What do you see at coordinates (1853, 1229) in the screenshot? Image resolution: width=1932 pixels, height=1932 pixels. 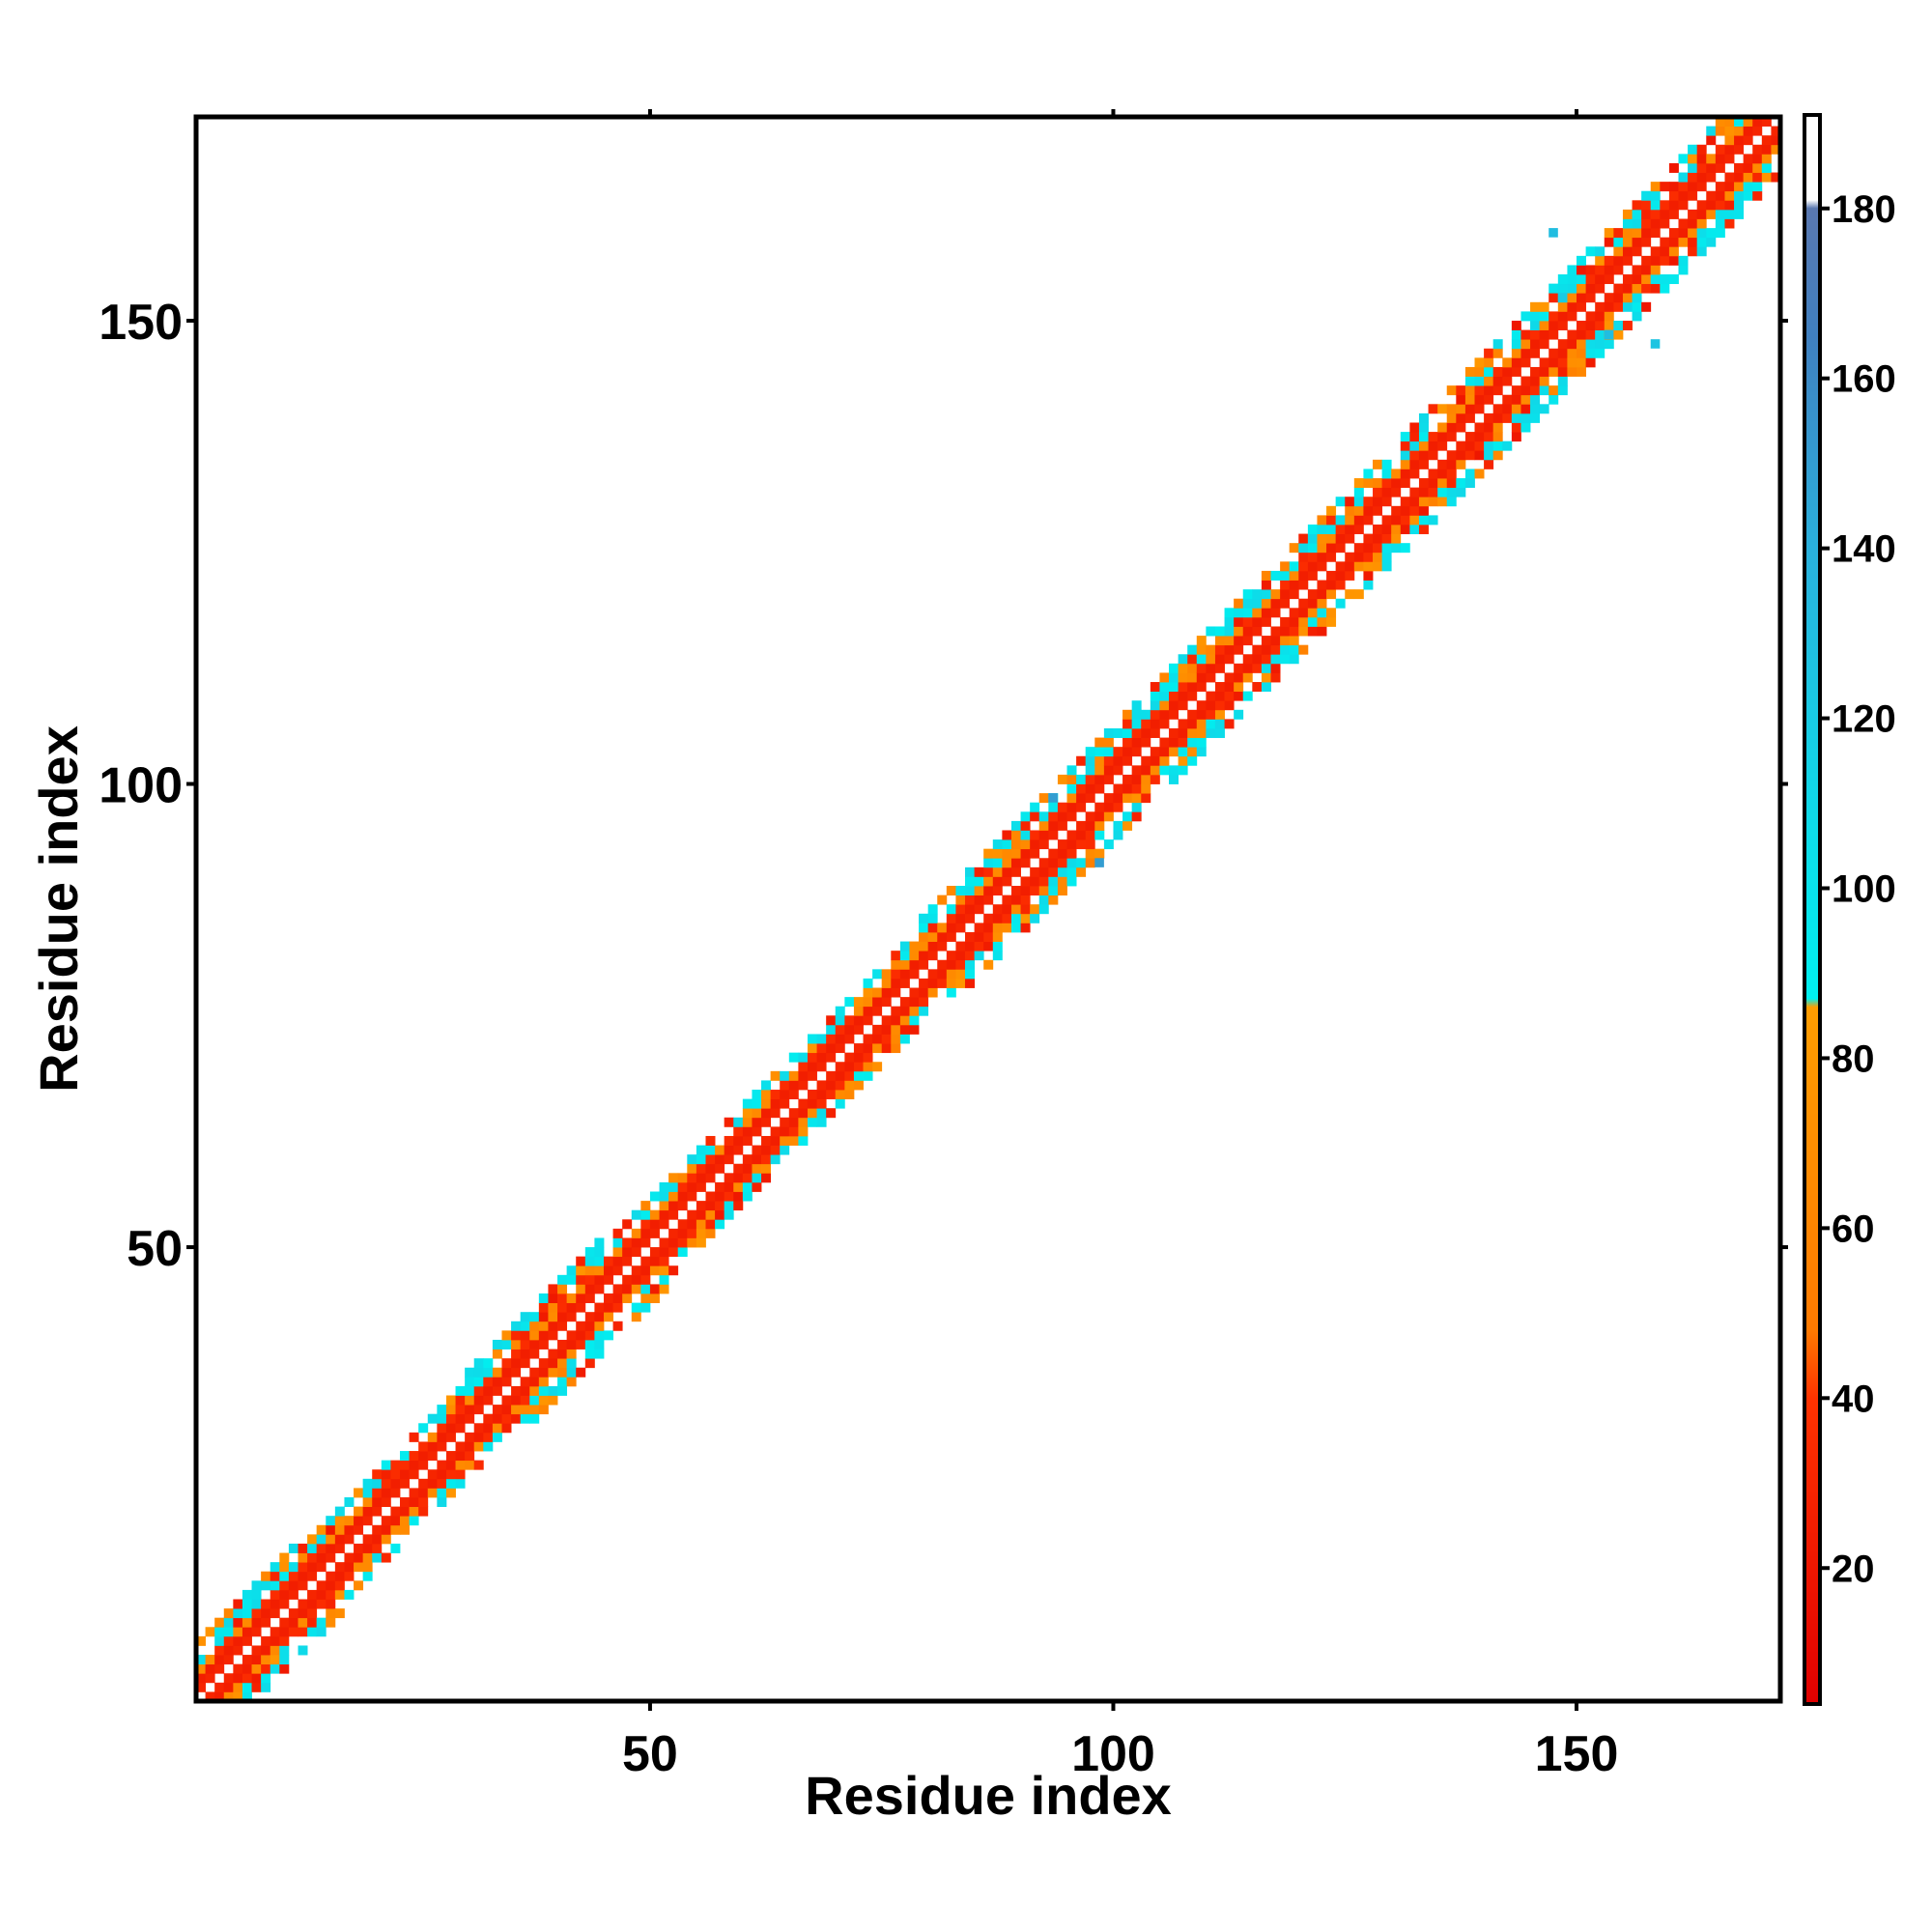 I see `colorbar-tick-label: 60` at bounding box center [1853, 1229].